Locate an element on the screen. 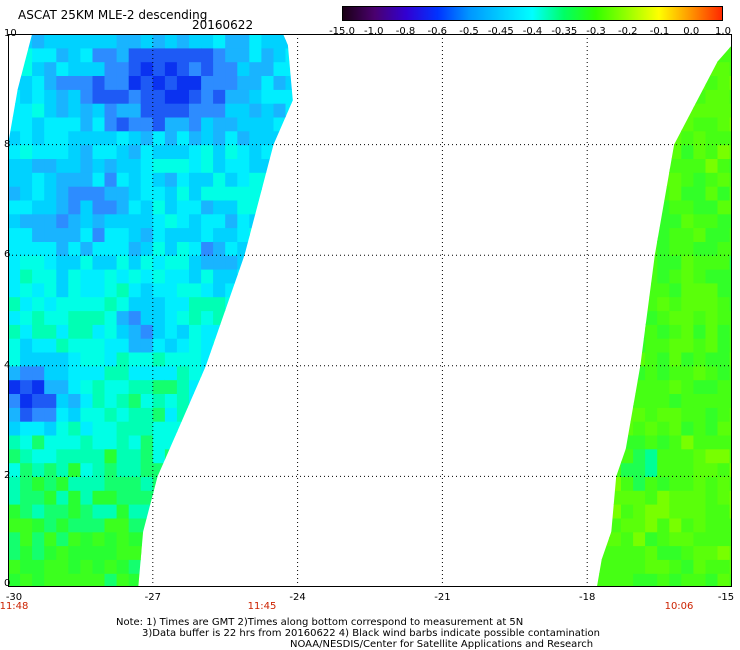  colorbar-label: -0.45 is located at coordinates (500, 31).